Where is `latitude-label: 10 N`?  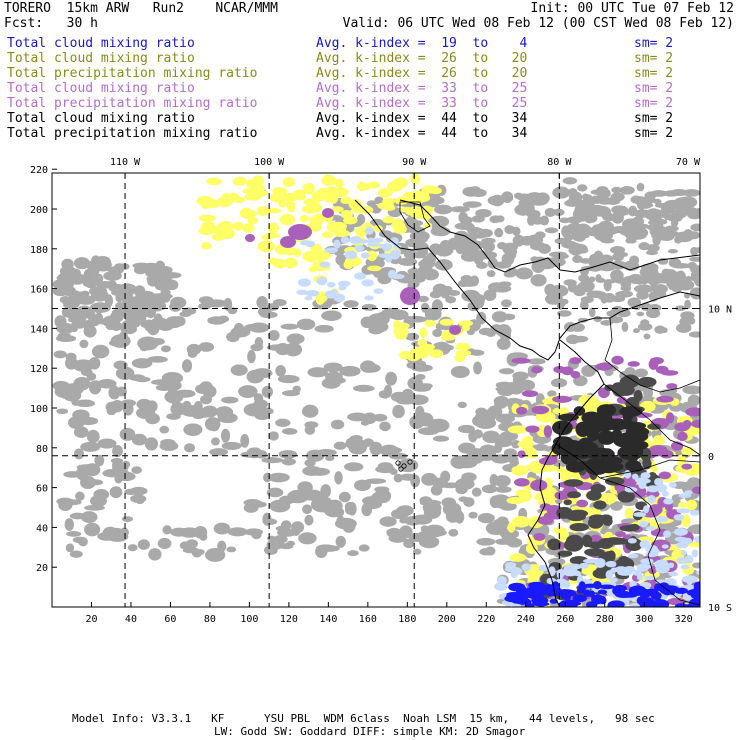
latitude-label: 10 N is located at coordinates (720, 310).